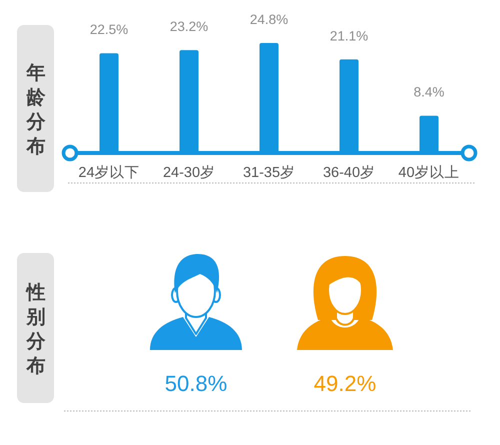 The height and width of the screenshot is (445, 500). Describe the element at coordinates (36, 329) in the screenshot. I see `text: 性别分布` at that location.